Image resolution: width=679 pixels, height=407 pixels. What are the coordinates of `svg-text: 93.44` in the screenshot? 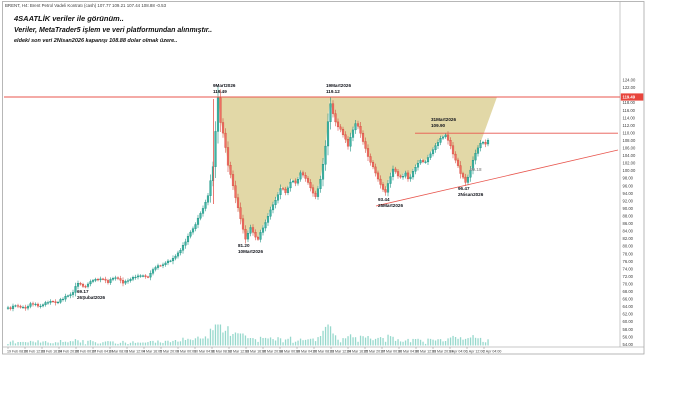 It's located at (384, 199).